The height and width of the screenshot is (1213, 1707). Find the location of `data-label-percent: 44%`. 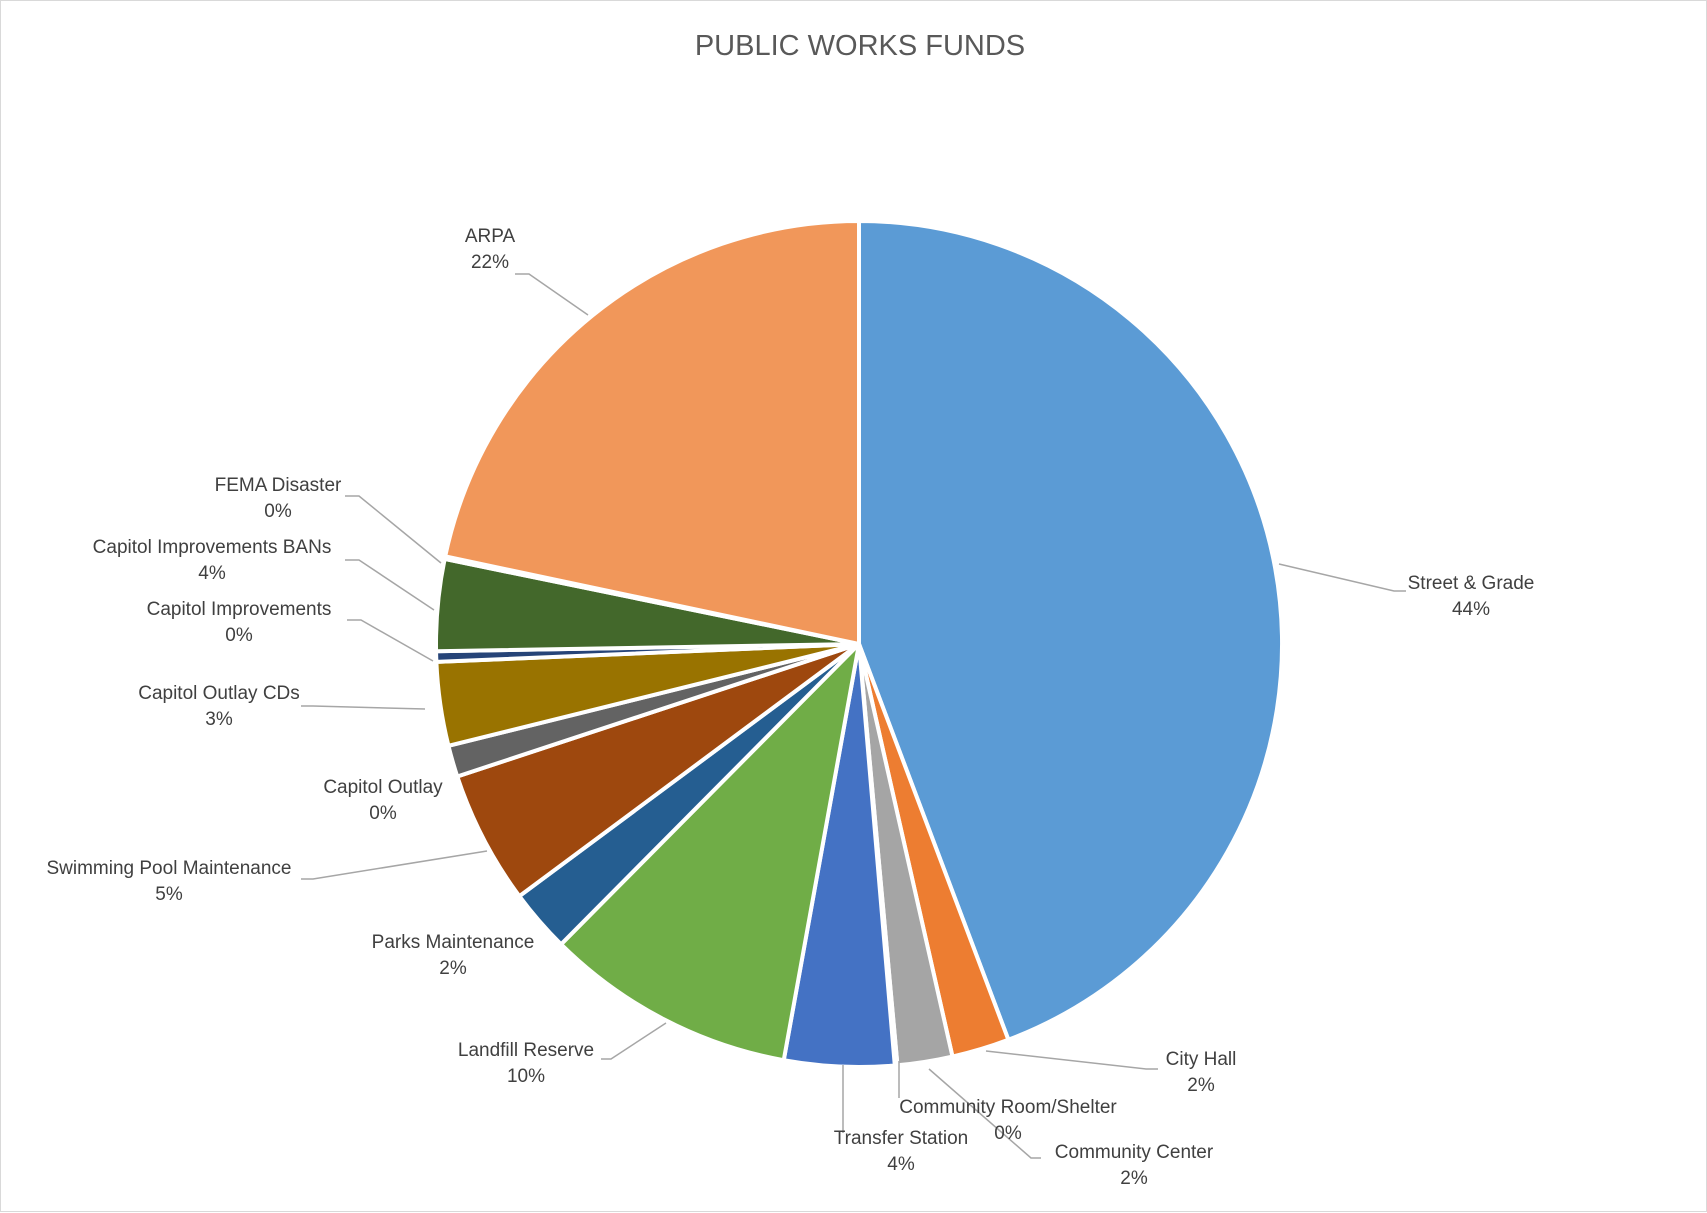

data-label-percent: 44% is located at coordinates (1471, 609).